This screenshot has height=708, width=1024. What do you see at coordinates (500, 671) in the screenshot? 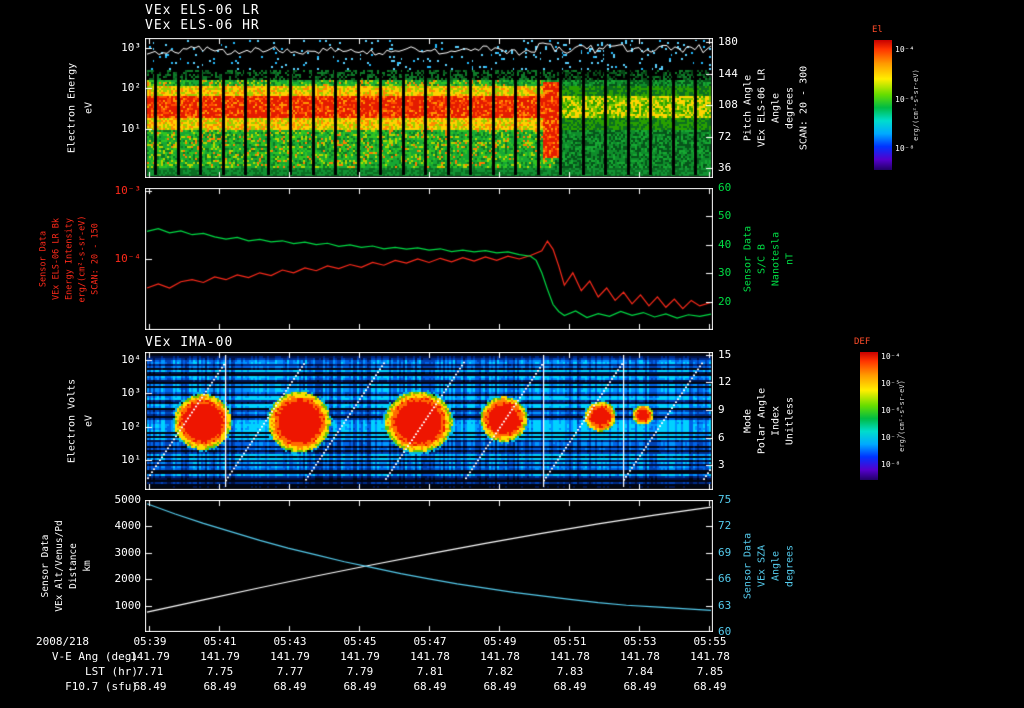
I see `footer-value: 7.82` at bounding box center [500, 671].